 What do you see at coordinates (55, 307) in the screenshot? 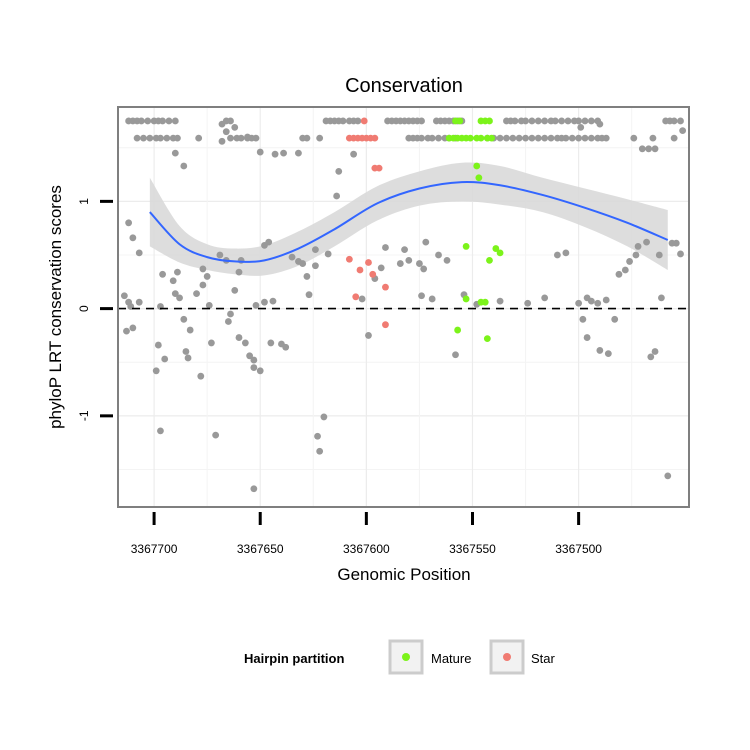
I see `y-axis-title: phyloP LRT conservation scores` at bounding box center [55, 307].